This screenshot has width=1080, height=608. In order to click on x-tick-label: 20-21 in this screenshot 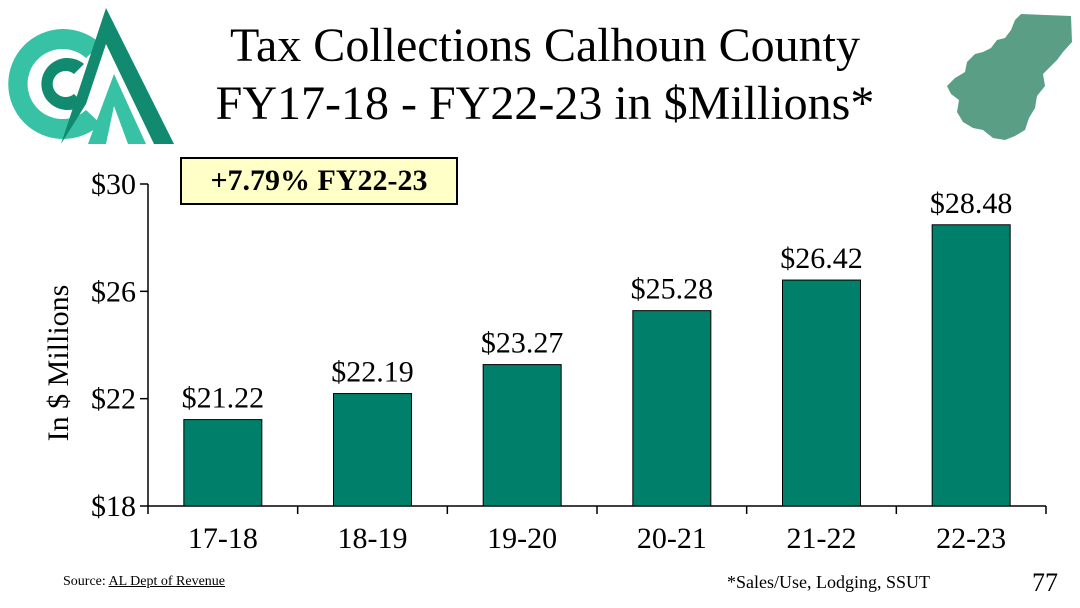, I will do `click(672, 538)`.